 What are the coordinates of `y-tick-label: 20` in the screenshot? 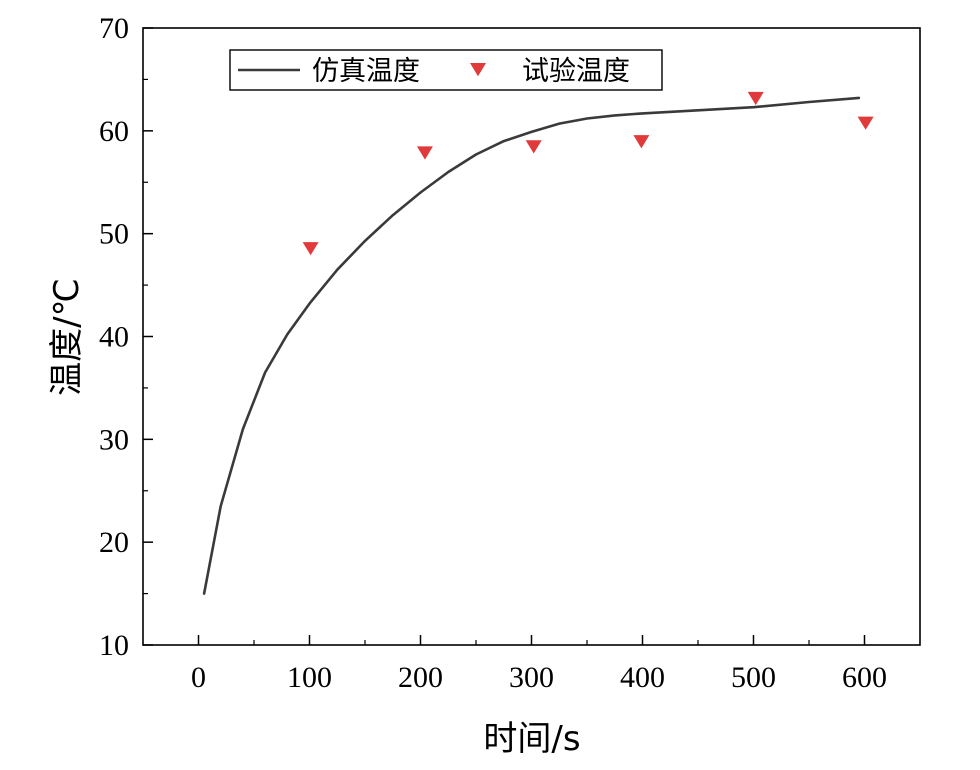 It's located at (114, 542).